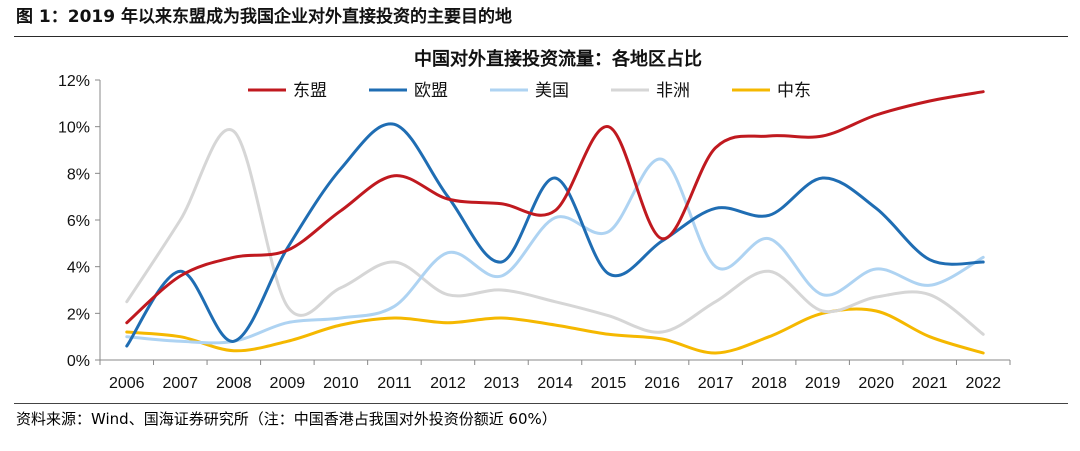 Image resolution: width=1080 pixels, height=451 pixels. What do you see at coordinates (78, 268) in the screenshot?
I see `y-tick-label: 4%` at bounding box center [78, 268].